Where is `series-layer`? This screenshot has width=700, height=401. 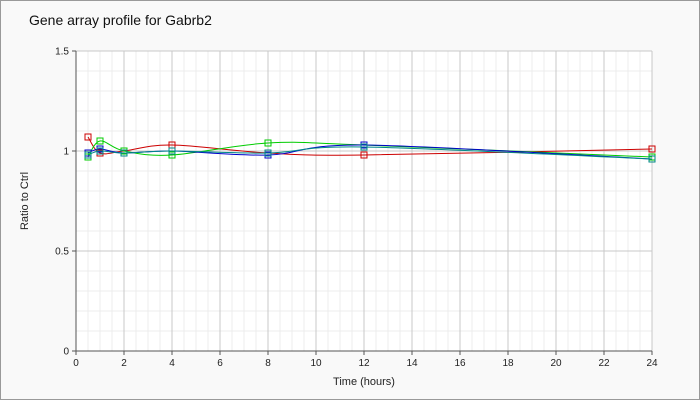 series-layer is located at coordinates (370, 148).